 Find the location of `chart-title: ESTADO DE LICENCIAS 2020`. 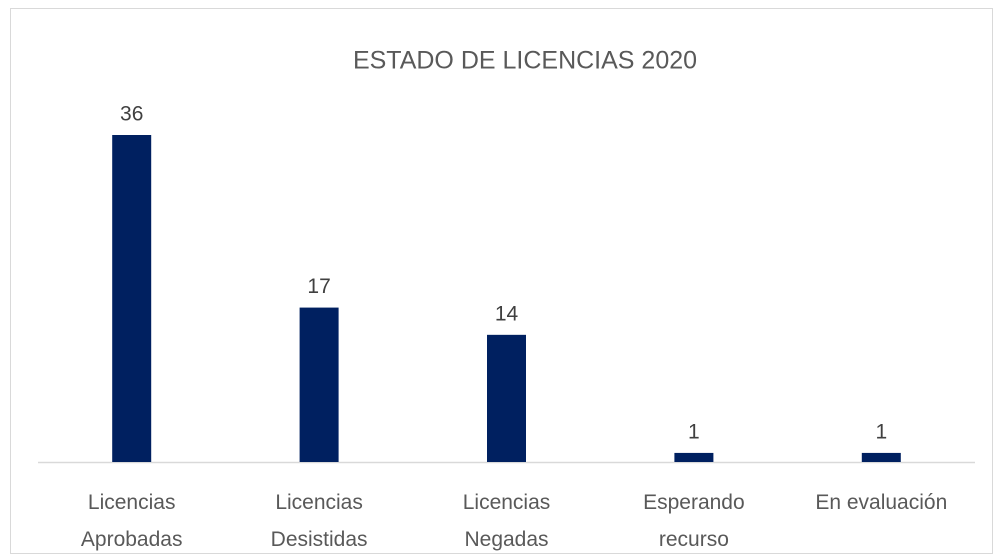

chart-title: ESTADO DE LICENCIAS 2020 is located at coordinates (525, 61).